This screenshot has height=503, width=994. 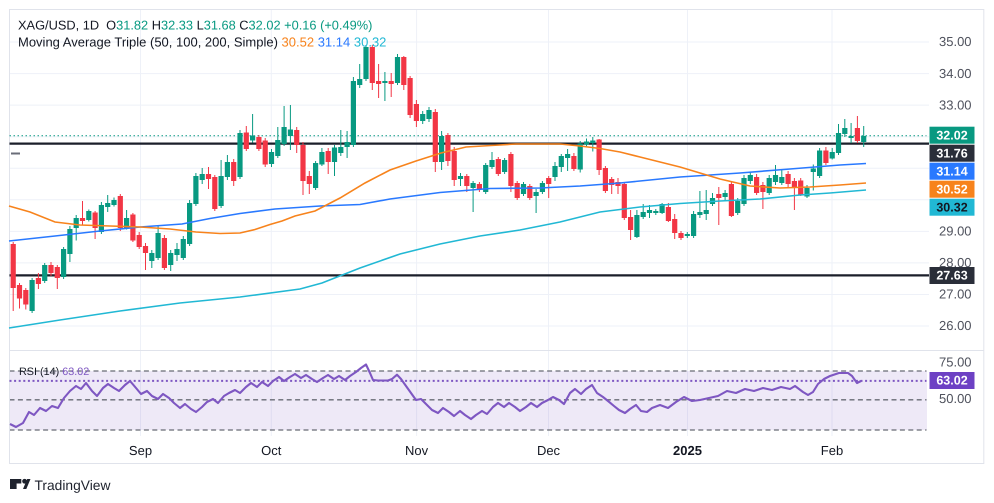 What do you see at coordinates (955, 362) in the screenshot?
I see `svg-text: 75.00` at bounding box center [955, 362].